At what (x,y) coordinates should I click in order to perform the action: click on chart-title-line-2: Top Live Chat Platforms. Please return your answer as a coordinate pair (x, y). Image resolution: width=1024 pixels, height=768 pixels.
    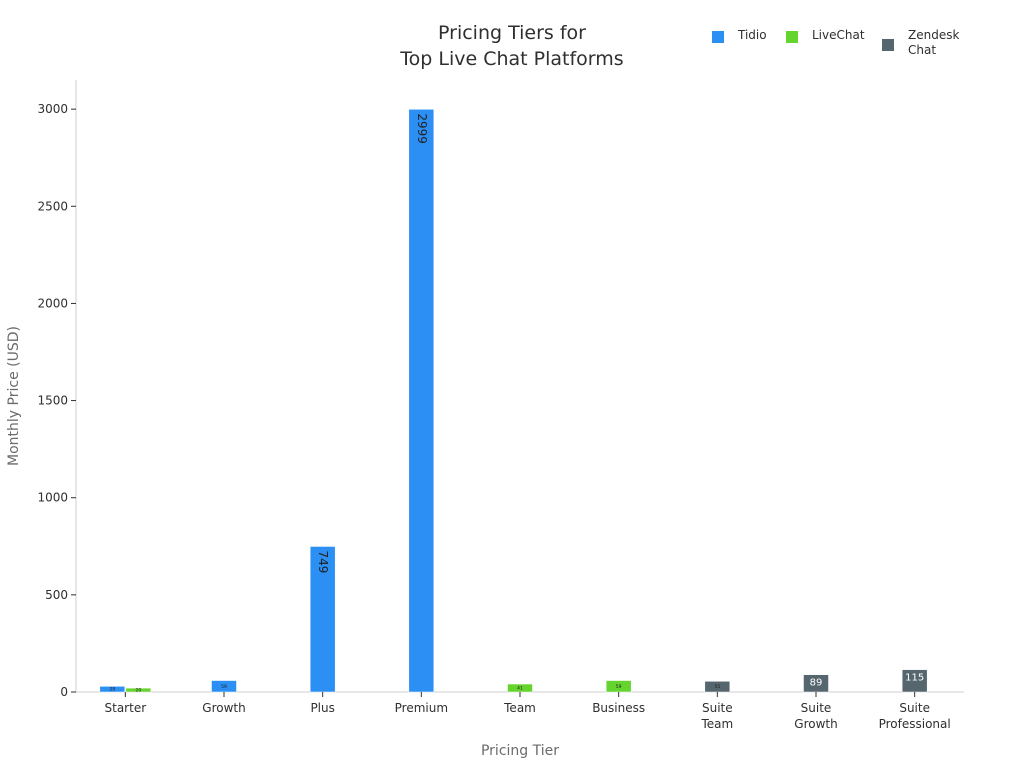
    Looking at the image, I should click on (512, 59).